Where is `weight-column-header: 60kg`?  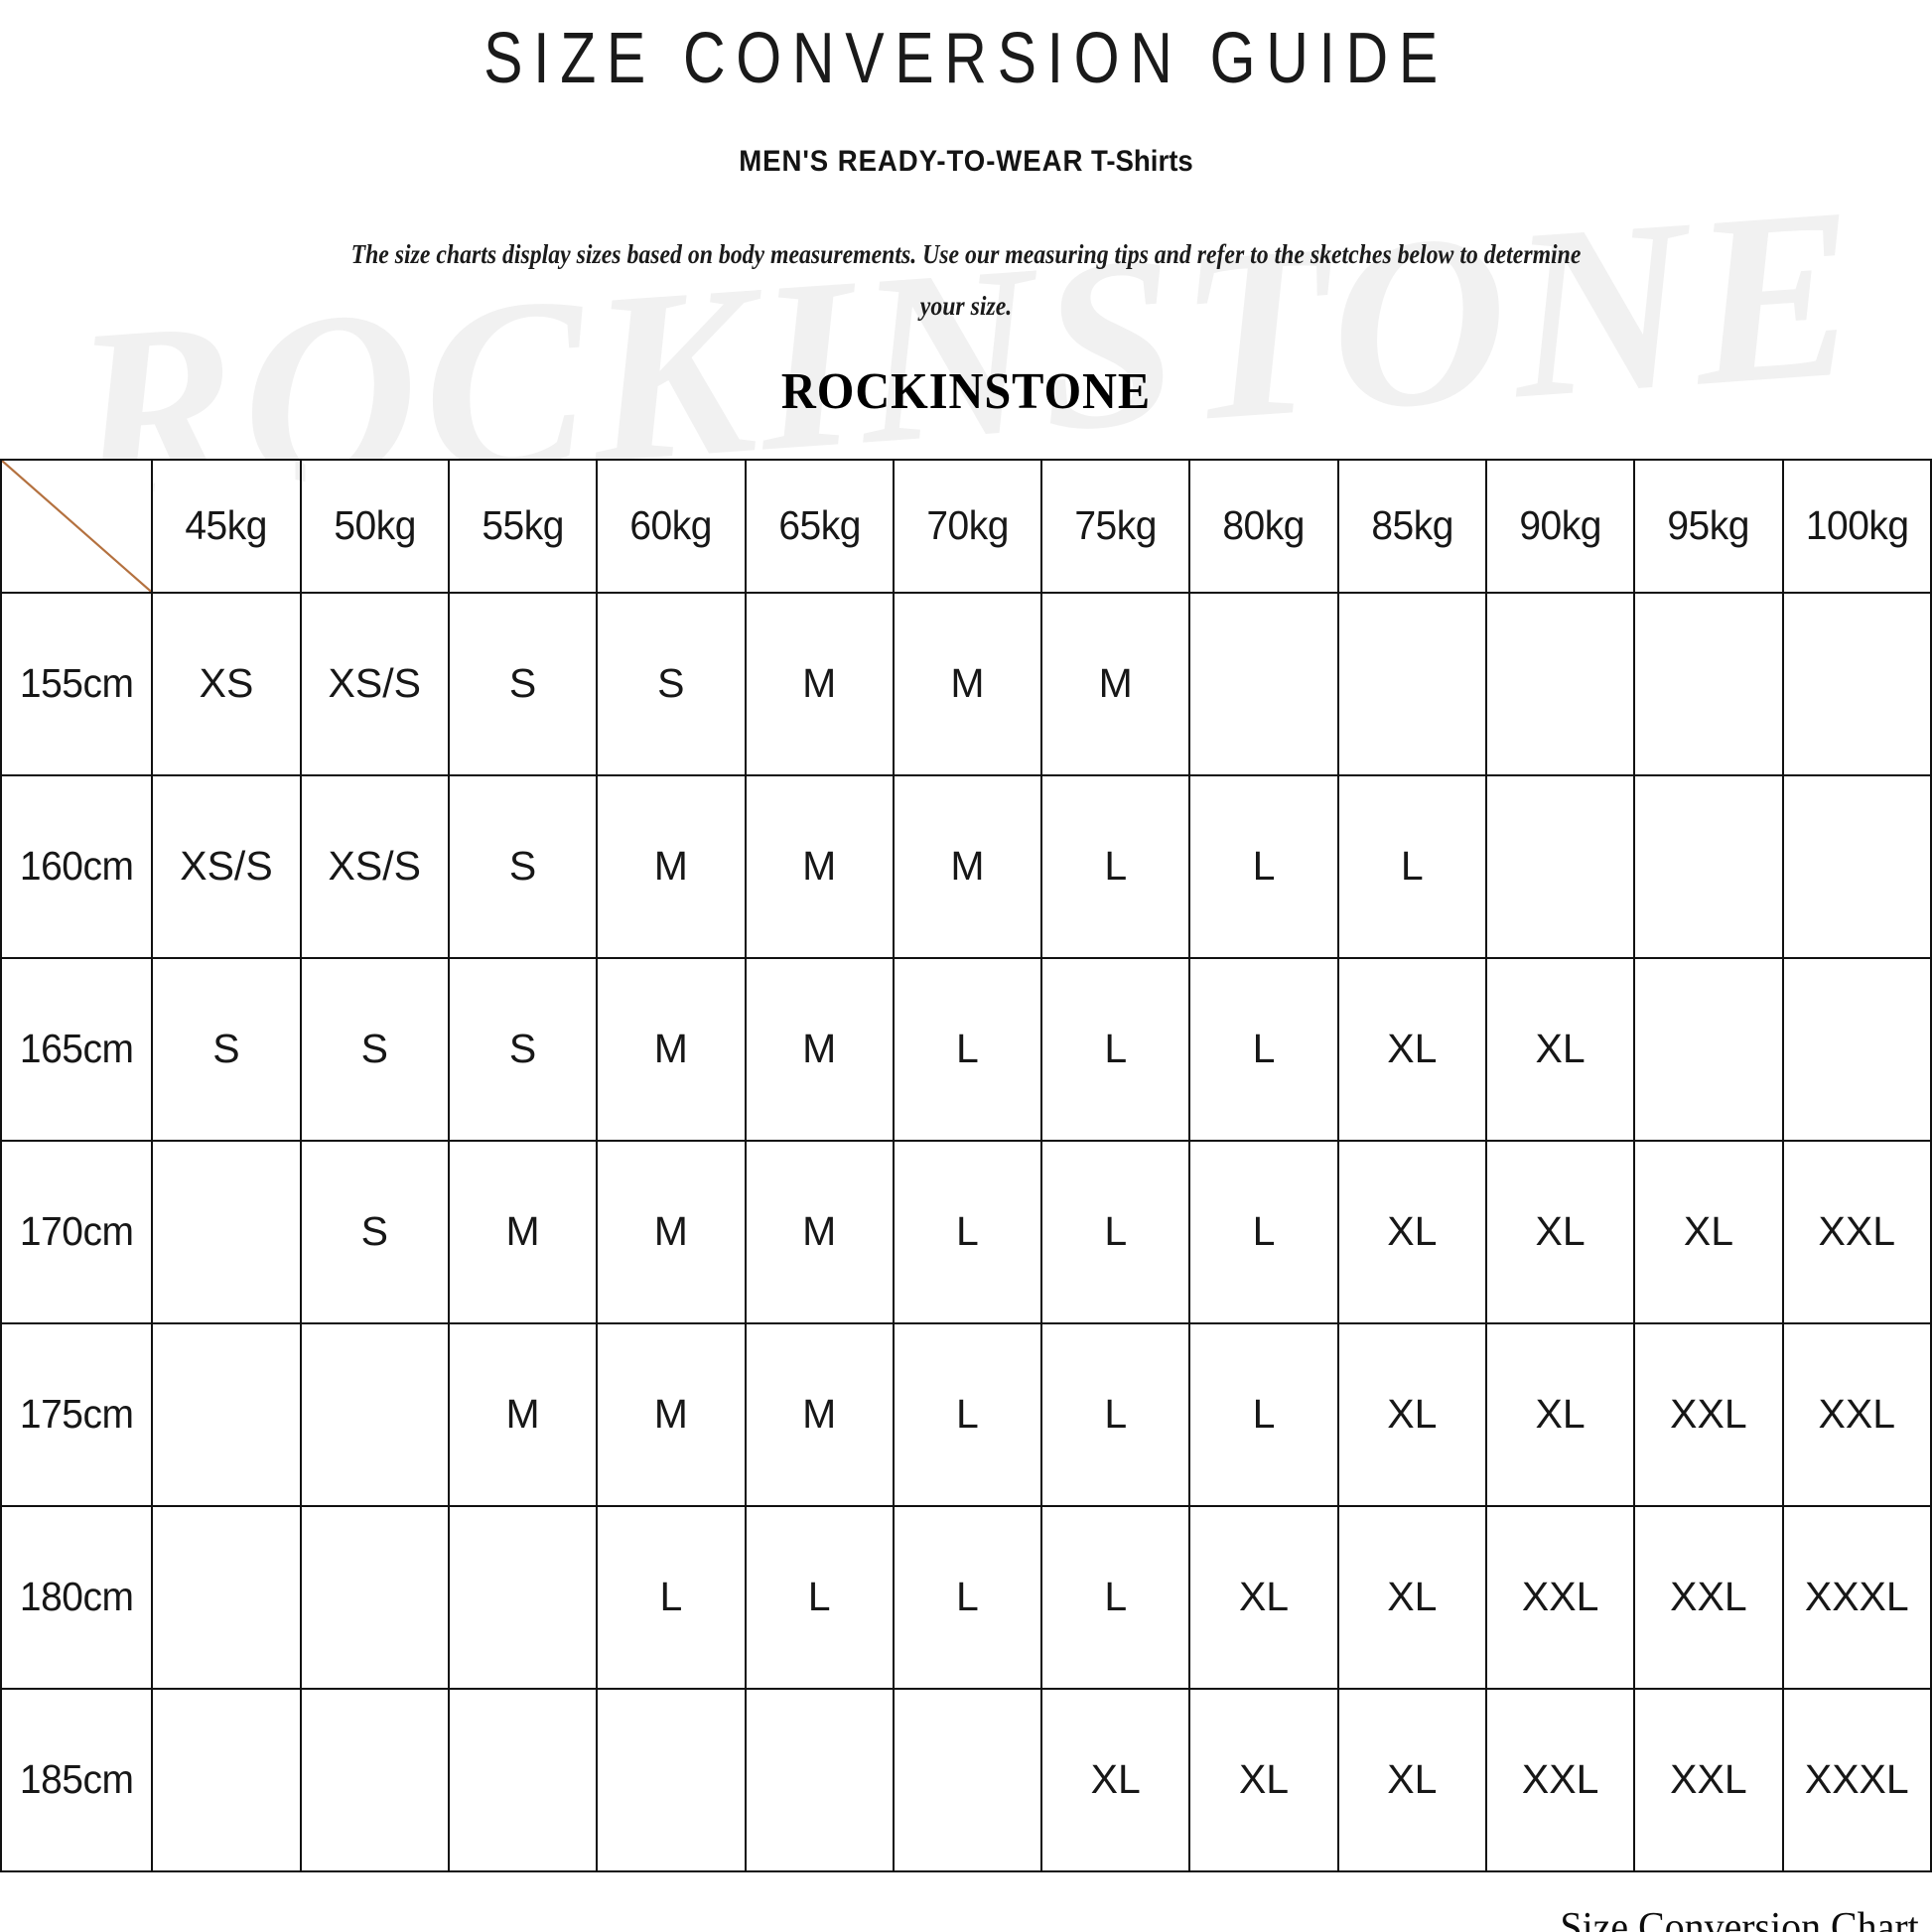
weight-column-header: 60kg is located at coordinates (671, 526).